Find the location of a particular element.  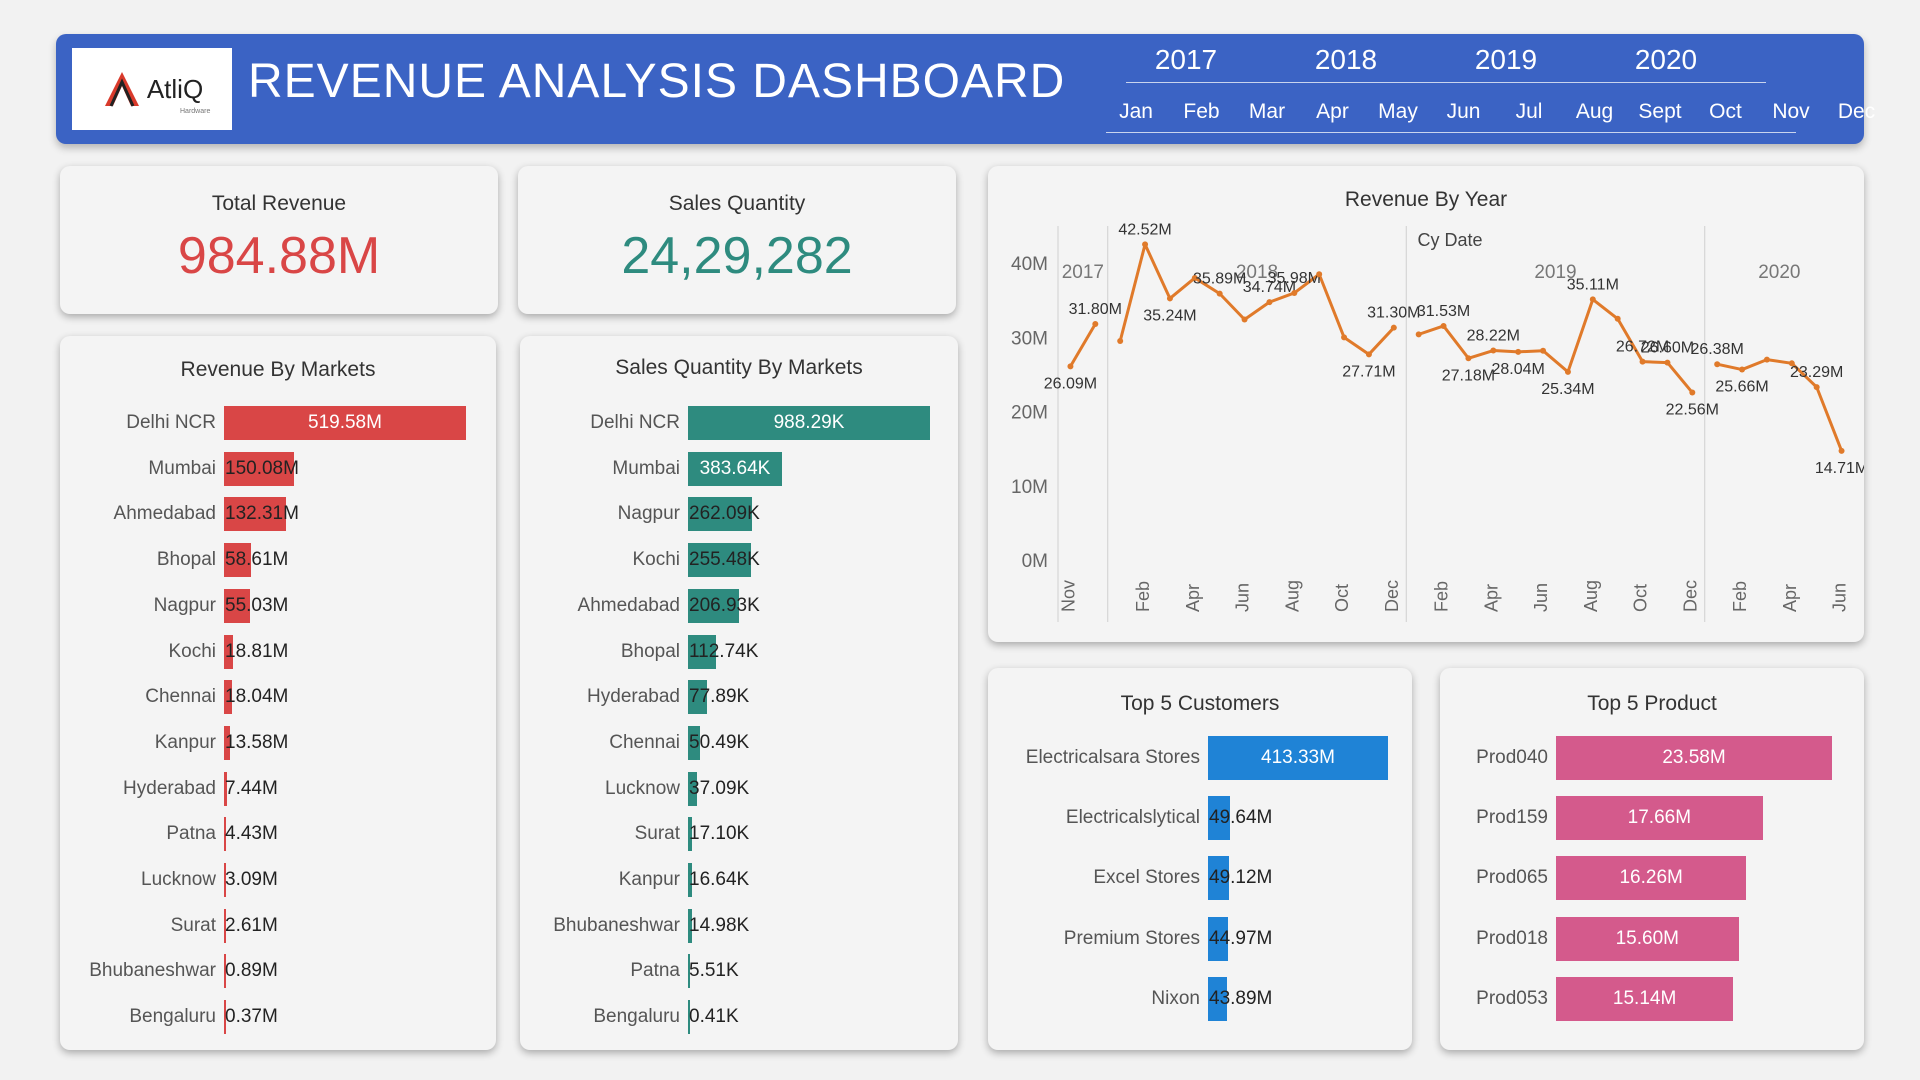

bar-value-label: 5.51K is located at coordinates (714, 971).